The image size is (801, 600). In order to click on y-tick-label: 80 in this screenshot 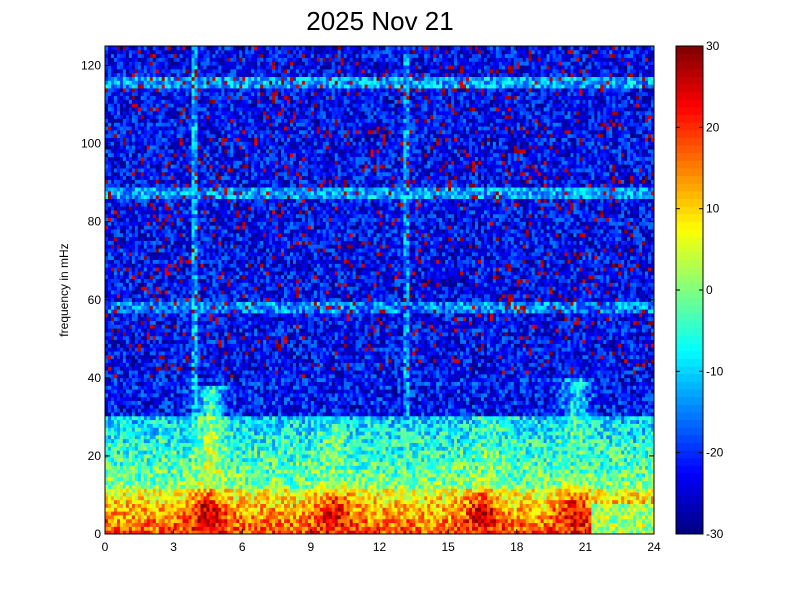, I will do `click(95, 222)`.